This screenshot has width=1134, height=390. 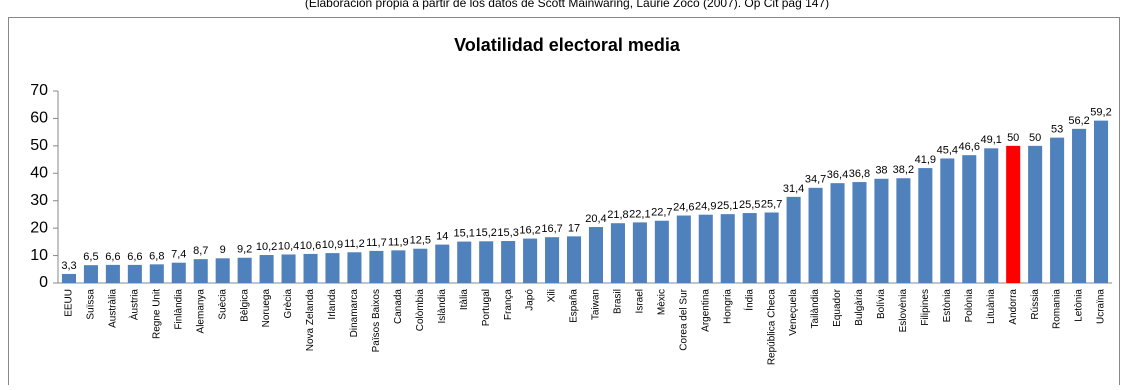 I want to click on value-label: 45,4, so click(x=947, y=150).